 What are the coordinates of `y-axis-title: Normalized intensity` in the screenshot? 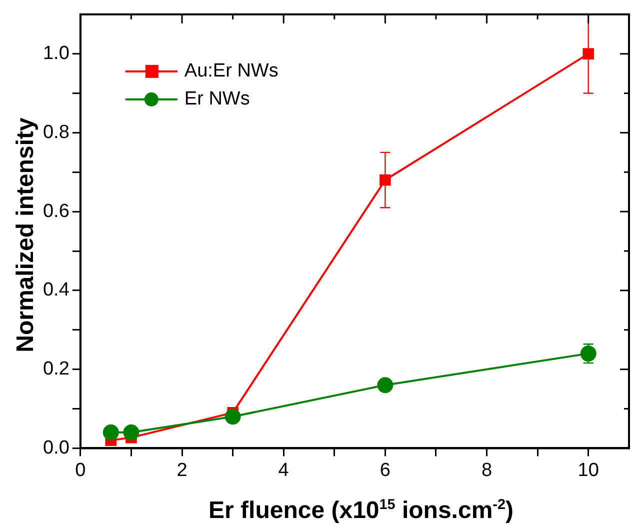 It's located at (26, 235).